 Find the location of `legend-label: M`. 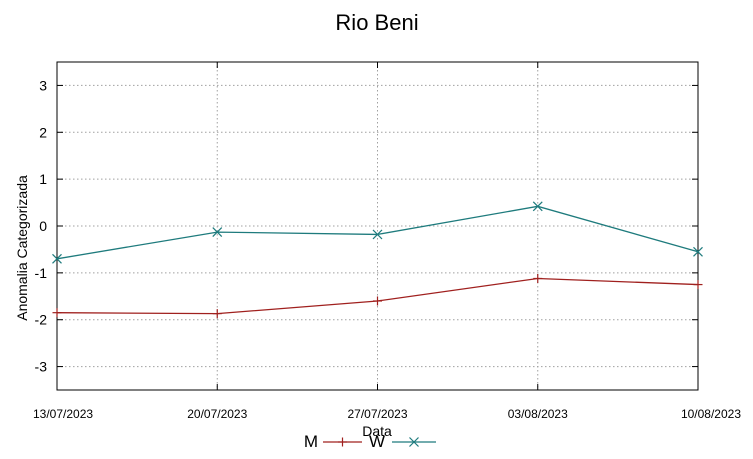

legend-label: M is located at coordinates (311, 441).